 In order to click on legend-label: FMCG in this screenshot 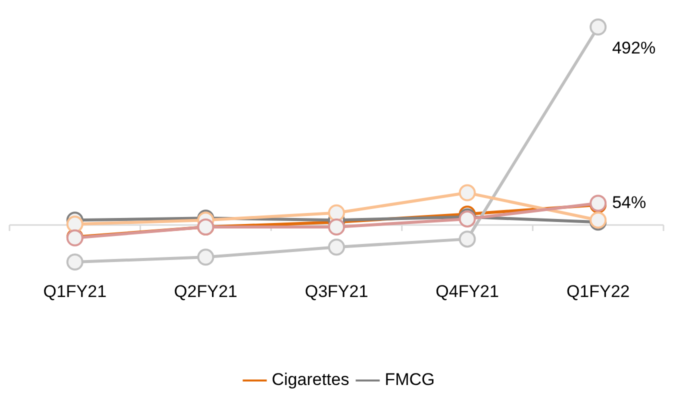, I will do `click(409, 380)`.